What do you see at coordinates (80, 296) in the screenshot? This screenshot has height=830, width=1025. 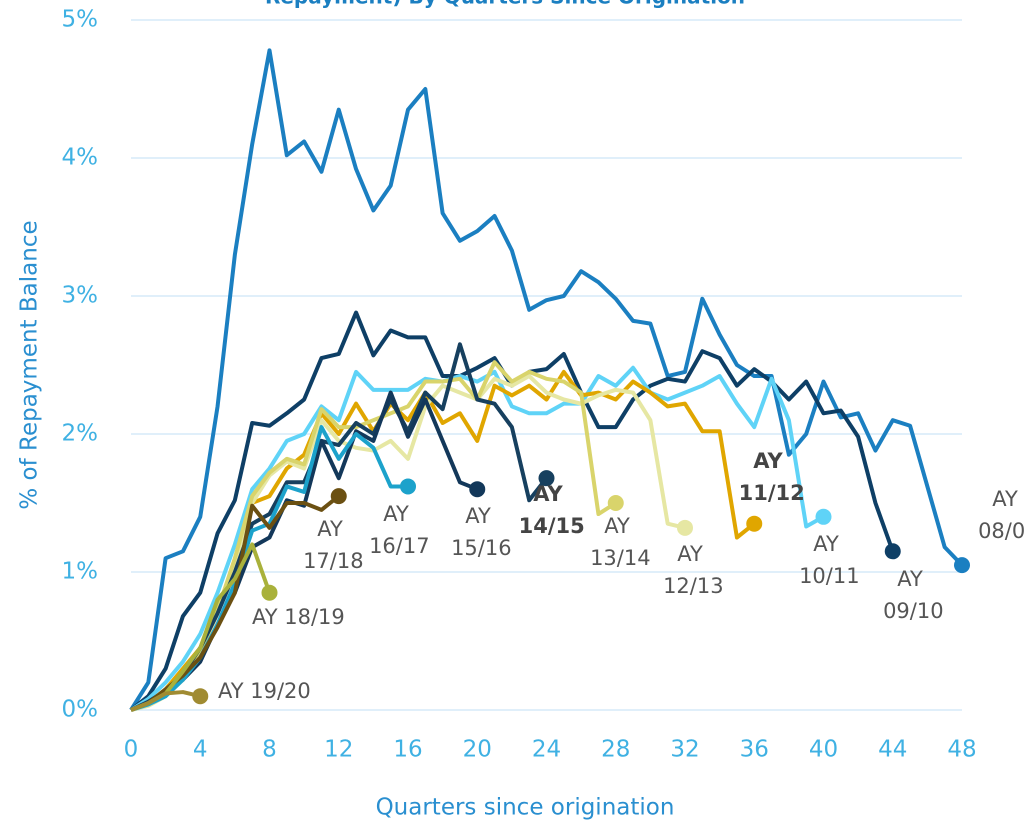 I see `y-tick-label: 3%` at bounding box center [80, 296].